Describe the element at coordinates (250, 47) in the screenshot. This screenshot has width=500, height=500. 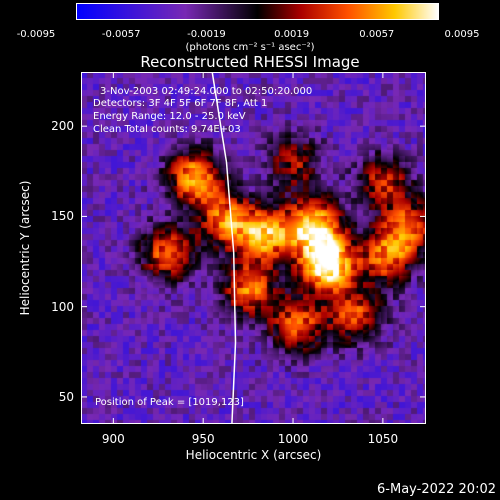
I see `colorbar-units: (photons cm⁻² s⁻¹ asec⁻²)` at that location.